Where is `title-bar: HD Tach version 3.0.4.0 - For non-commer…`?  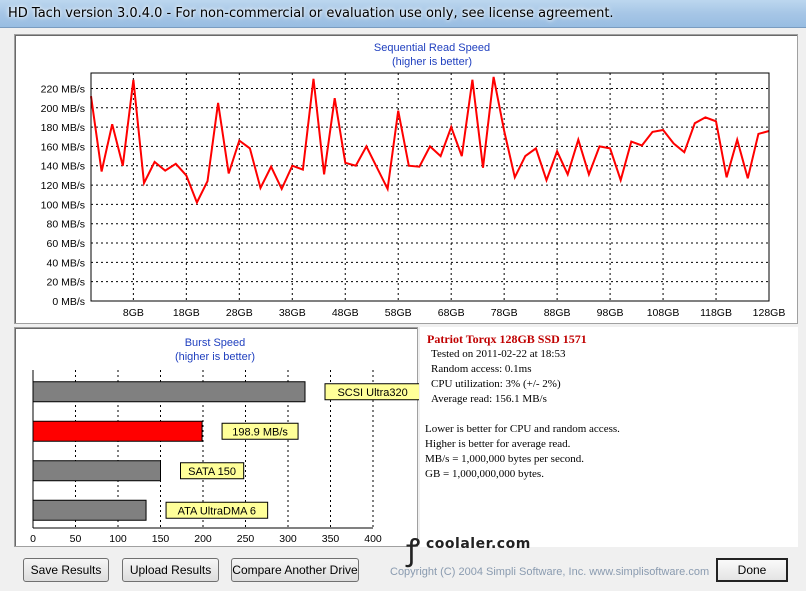 title-bar: HD Tach version 3.0.4.0 - For non-commer… is located at coordinates (403, 14).